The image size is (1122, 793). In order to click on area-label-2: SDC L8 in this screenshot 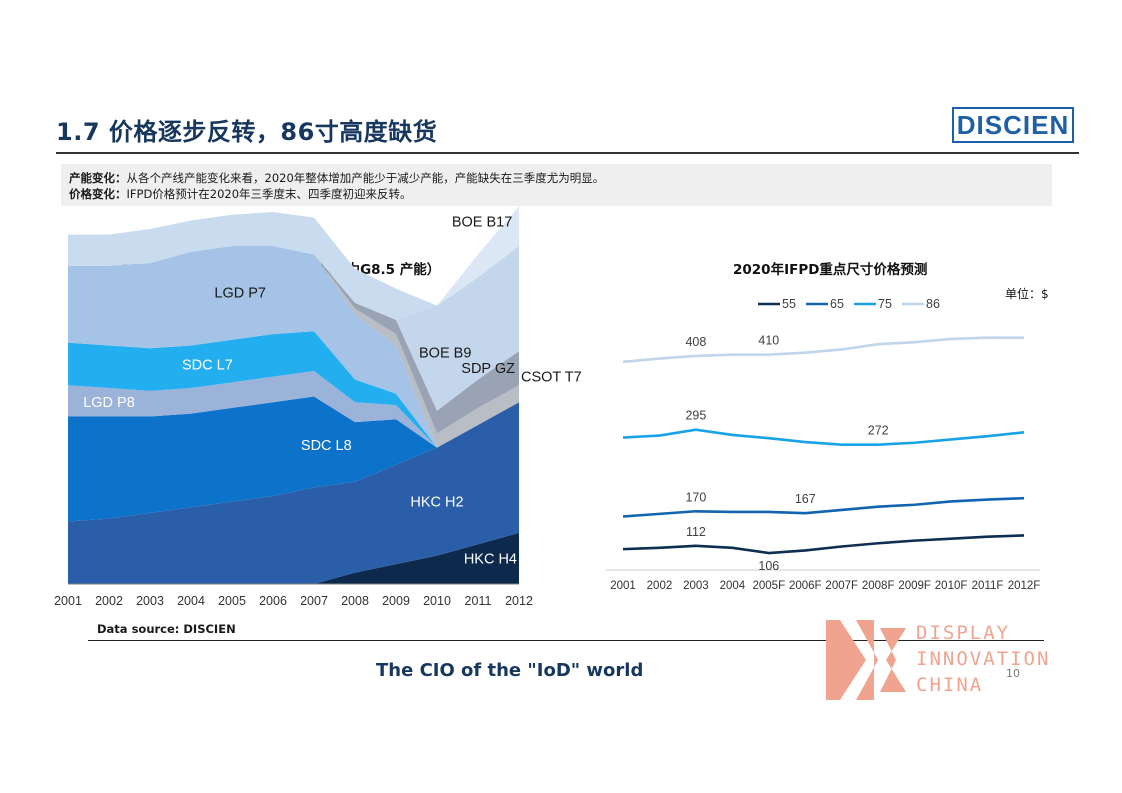, I will do `click(326, 446)`.